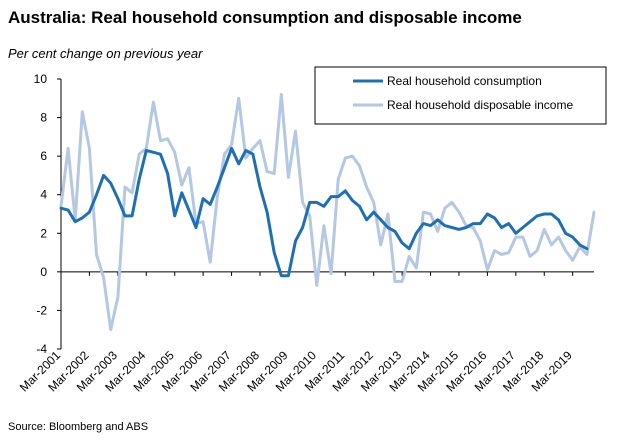 This screenshot has width=638, height=447. What do you see at coordinates (480, 105) in the screenshot?
I see `legend-label-income: Real household disposable income` at bounding box center [480, 105].